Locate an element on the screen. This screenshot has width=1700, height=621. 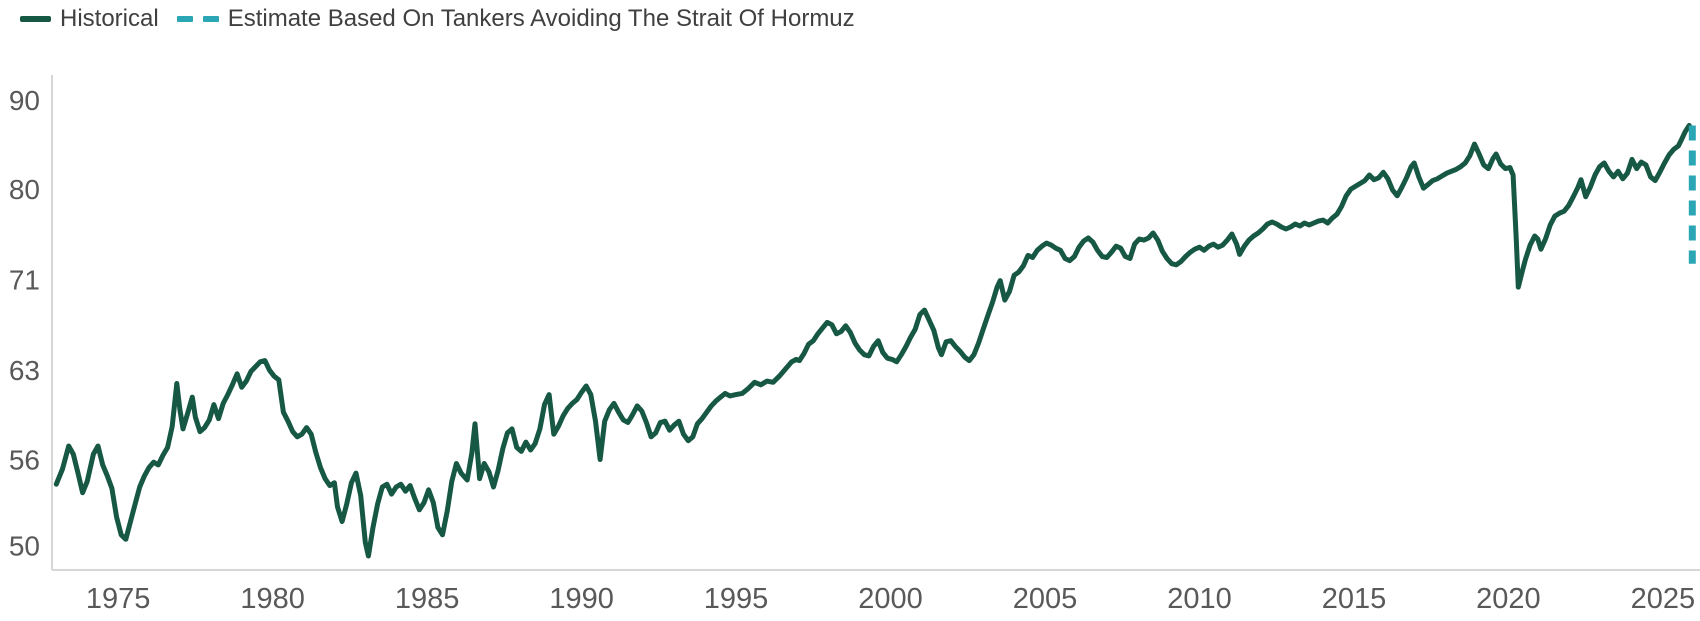
y-tick-label: 90 is located at coordinates (24, 100).